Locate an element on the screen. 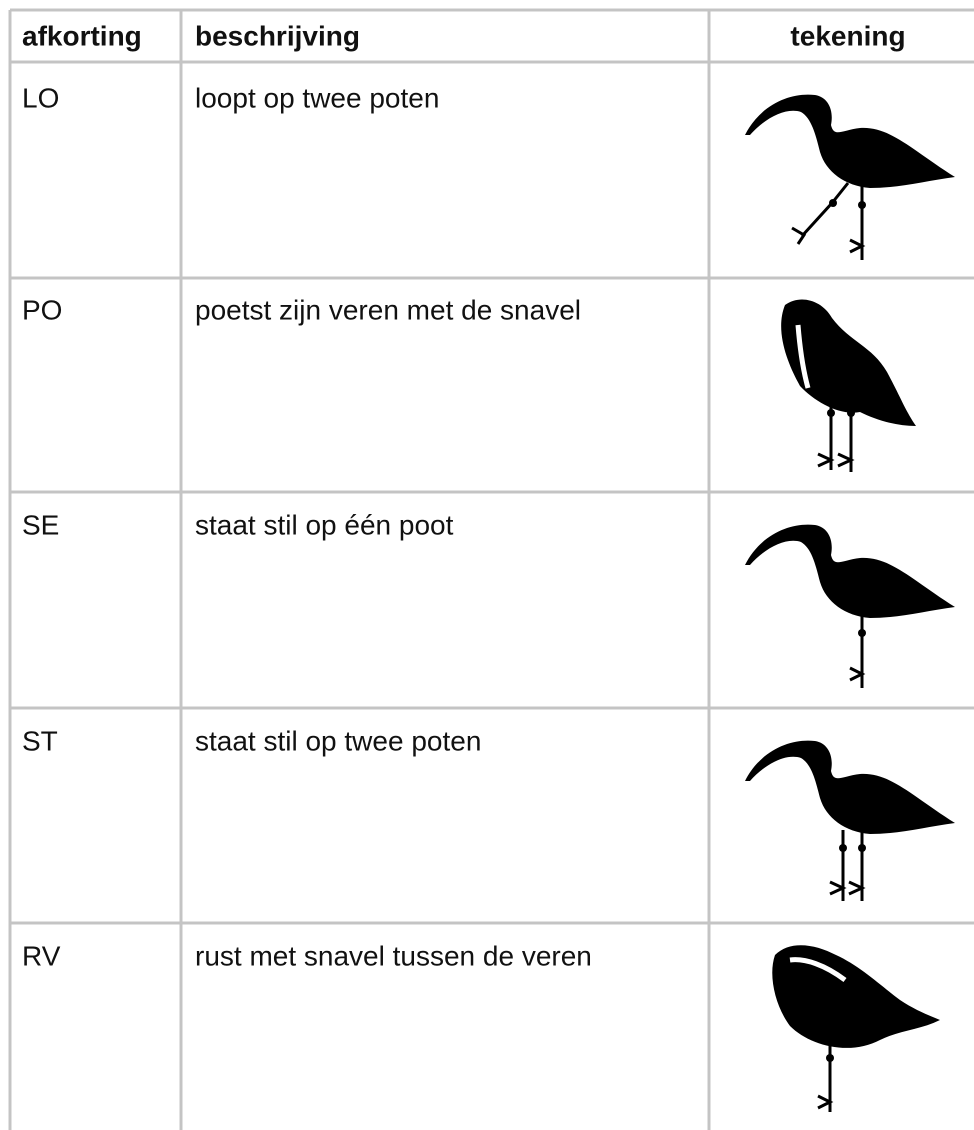 This screenshot has height=1130, width=974. description: staat stil op één poot is located at coordinates (324, 524).